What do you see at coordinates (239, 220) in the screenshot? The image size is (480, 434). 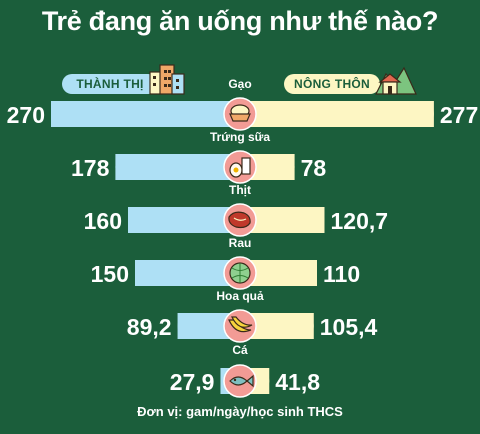 I see `meat-icon` at bounding box center [239, 220].